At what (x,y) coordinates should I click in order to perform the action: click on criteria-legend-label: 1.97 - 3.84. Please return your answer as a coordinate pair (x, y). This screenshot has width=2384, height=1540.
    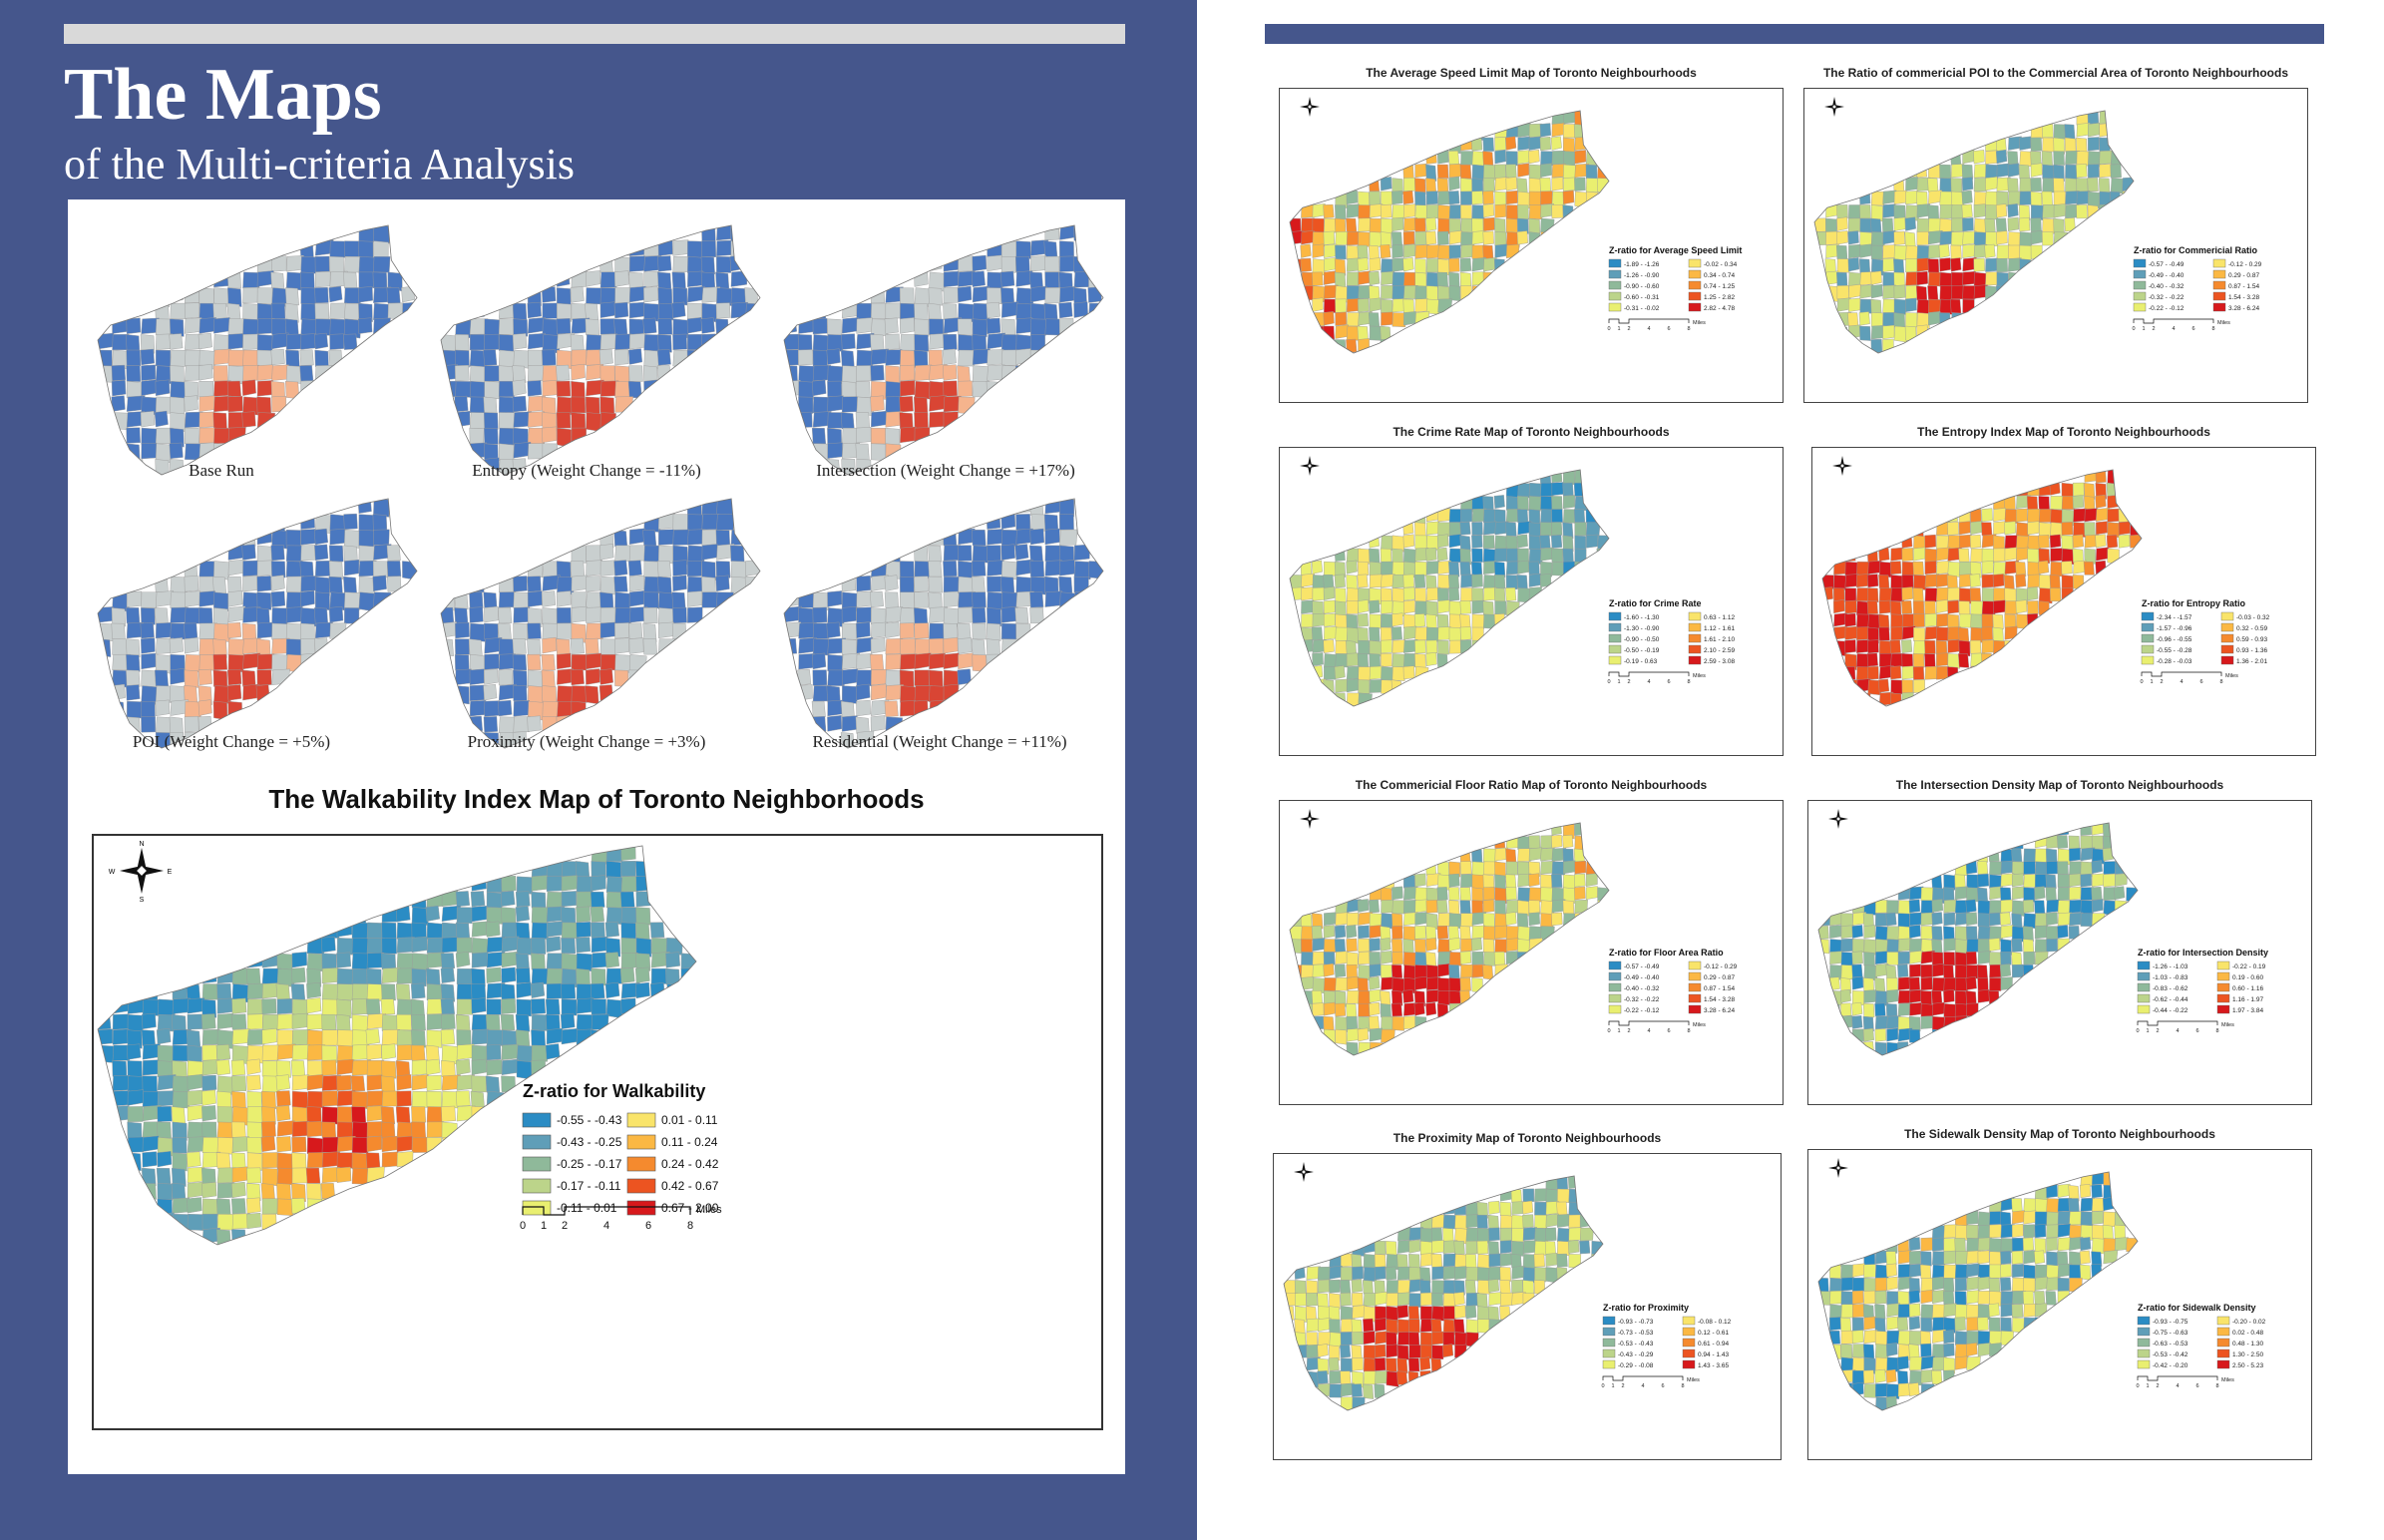
    Looking at the image, I should click on (2247, 1010).